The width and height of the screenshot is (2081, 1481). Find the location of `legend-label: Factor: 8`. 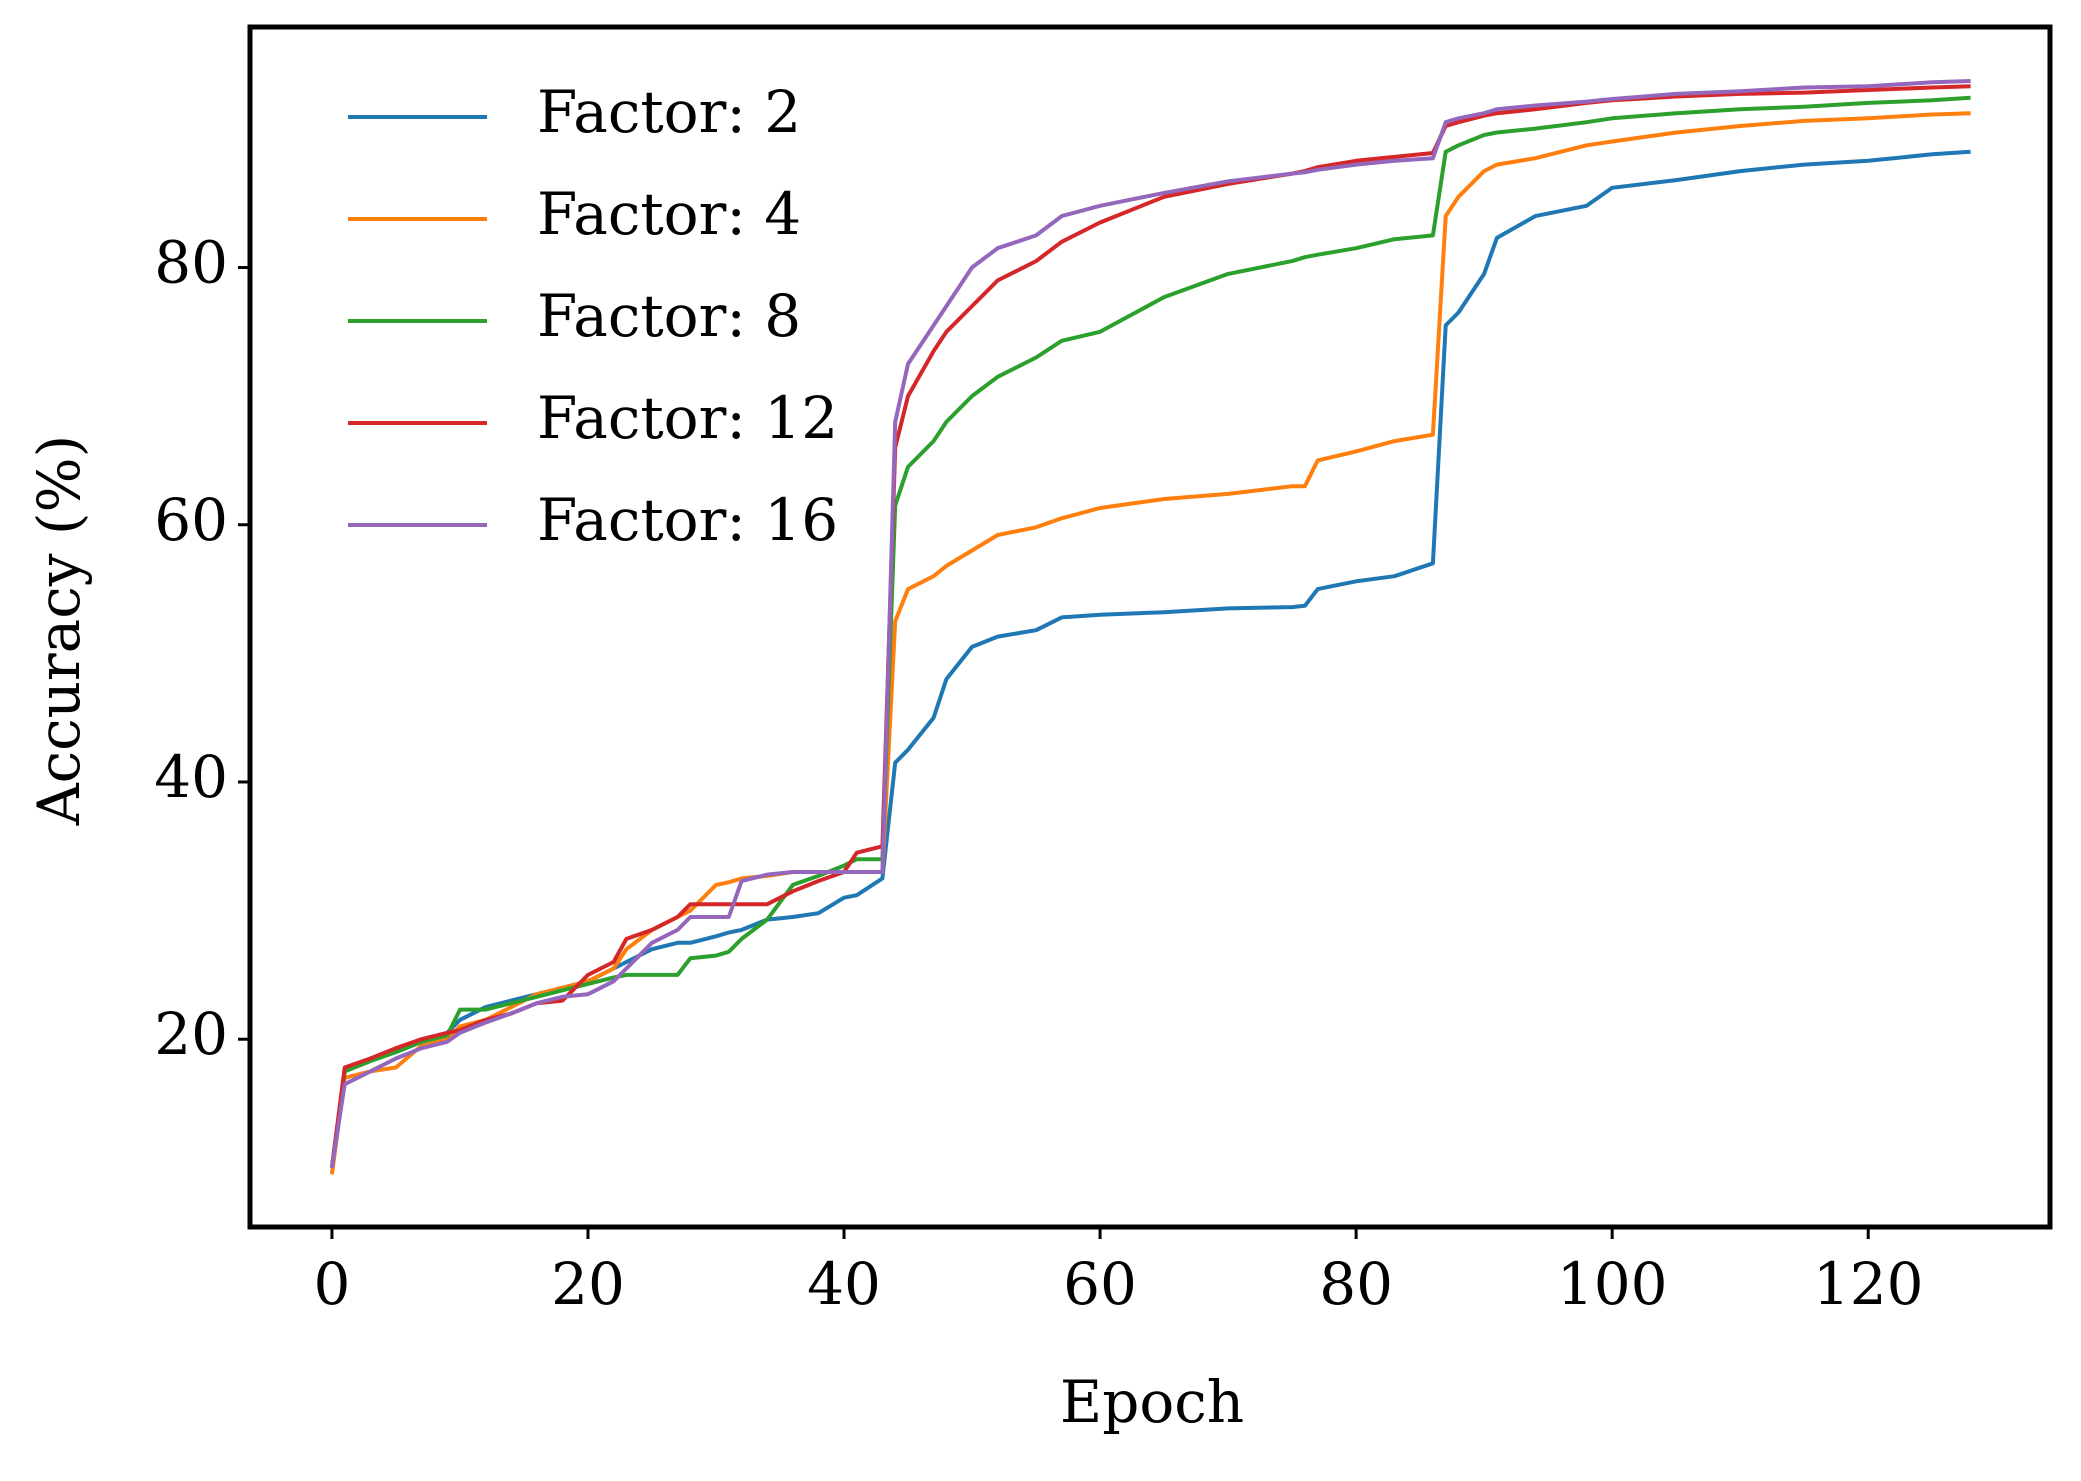

legend-label: Factor: 8 is located at coordinates (669, 316).